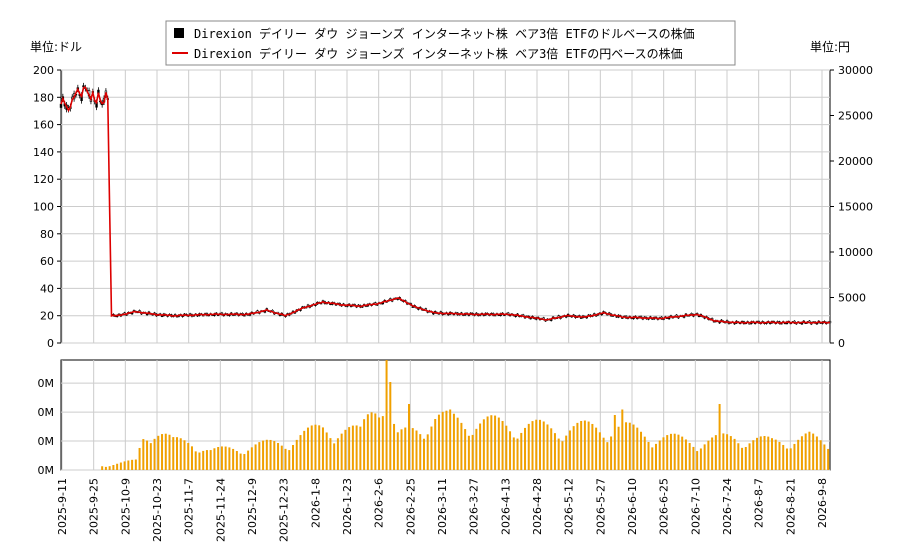 The image size is (900, 550). I want to click on x-tick-label: 2025-12-23, so click(284, 510).